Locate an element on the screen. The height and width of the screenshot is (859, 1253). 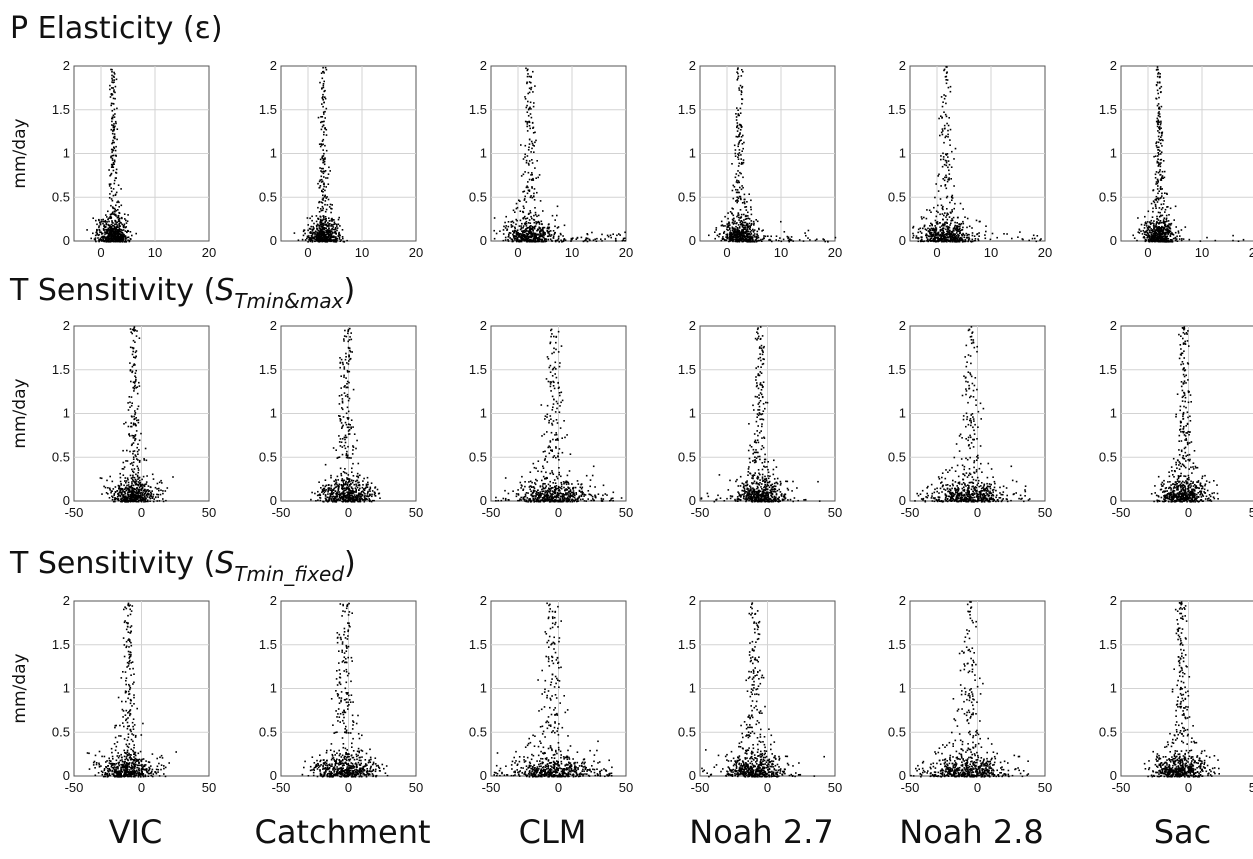
y-tick-label: 1.5 is located at coordinates (687, 109).